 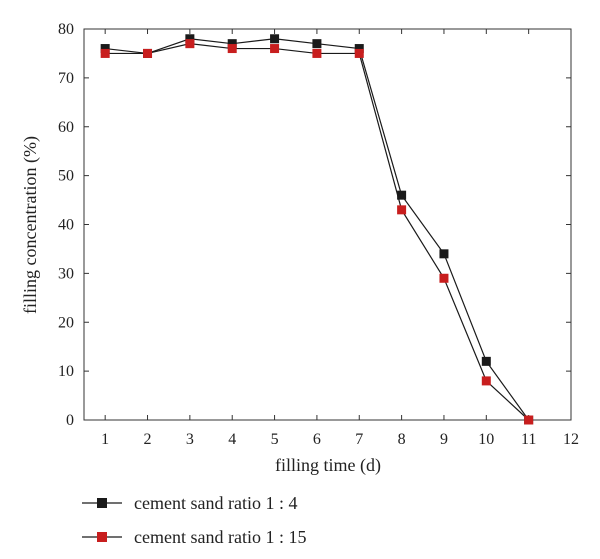 I want to click on x-tick-label-7: 7, so click(x=359, y=439).